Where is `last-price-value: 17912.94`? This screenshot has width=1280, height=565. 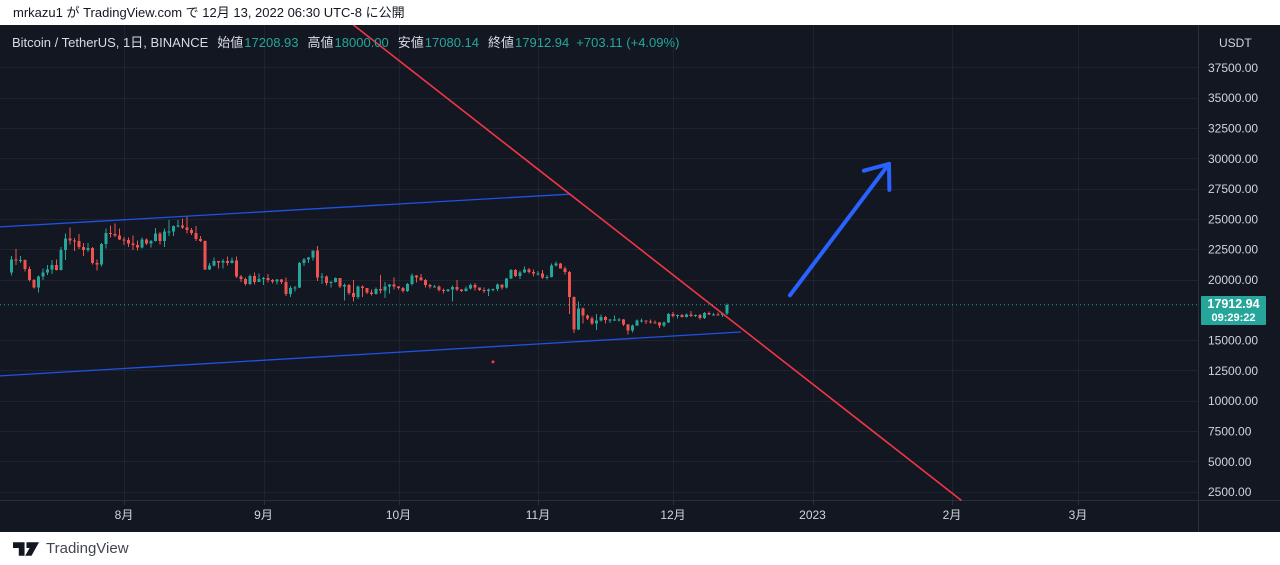 last-price-value: 17912.94 is located at coordinates (1233, 304).